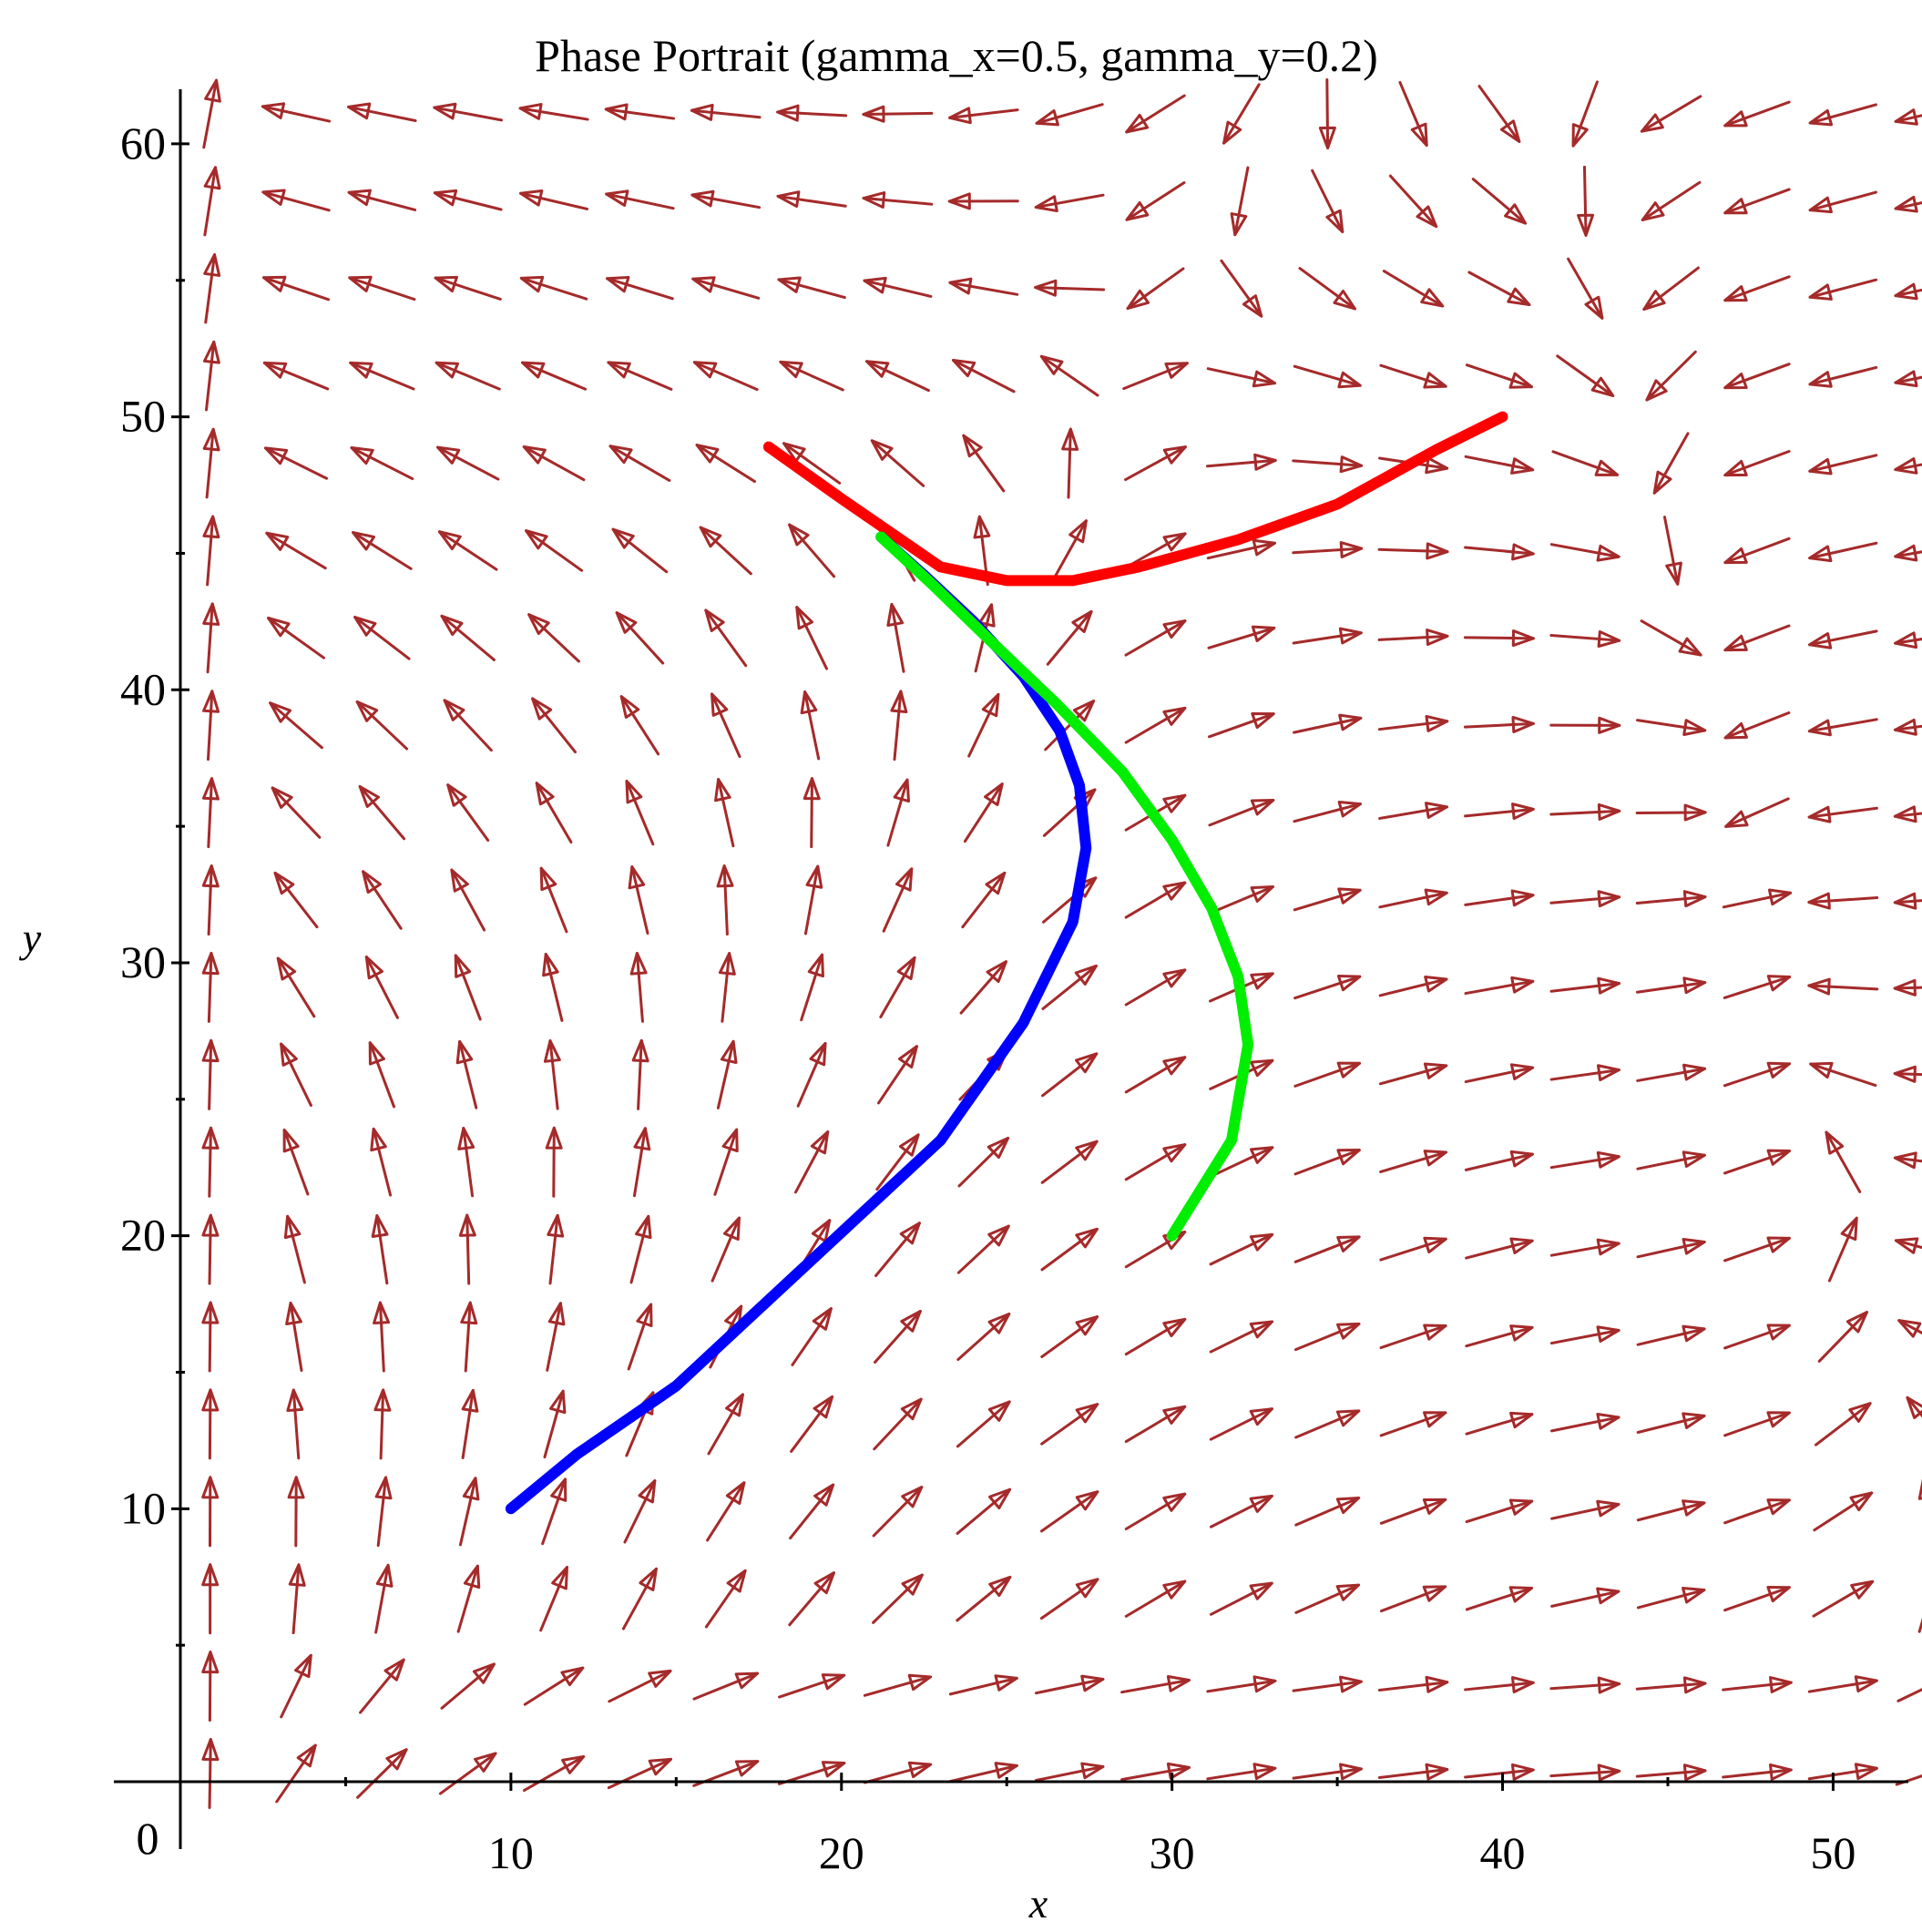 The height and width of the screenshot is (1932, 1922). Describe the element at coordinates (143, 143) in the screenshot. I see `y-tick-label: 60` at that location.